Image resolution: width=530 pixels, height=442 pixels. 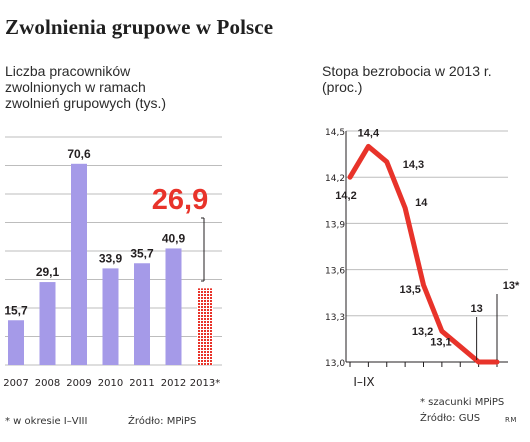 I want to click on line-value-label: 14,3, so click(x=413, y=165).